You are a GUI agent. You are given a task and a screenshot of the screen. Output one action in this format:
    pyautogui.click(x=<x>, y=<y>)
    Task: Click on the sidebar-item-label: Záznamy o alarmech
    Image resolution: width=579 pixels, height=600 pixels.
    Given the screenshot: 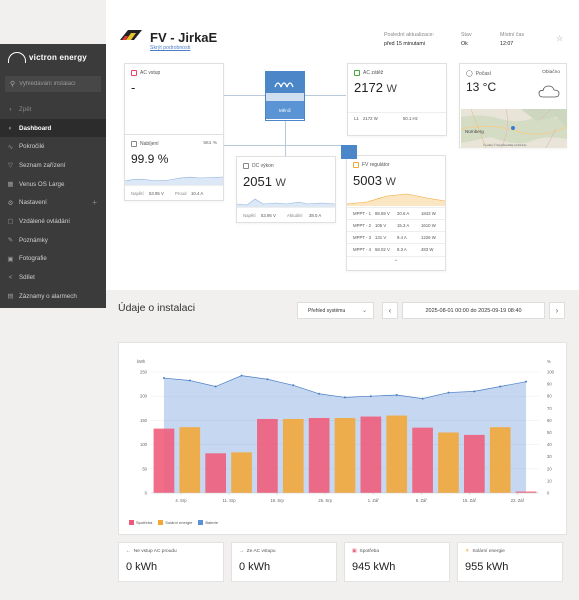 What is the action you would take?
    pyautogui.click(x=48, y=296)
    